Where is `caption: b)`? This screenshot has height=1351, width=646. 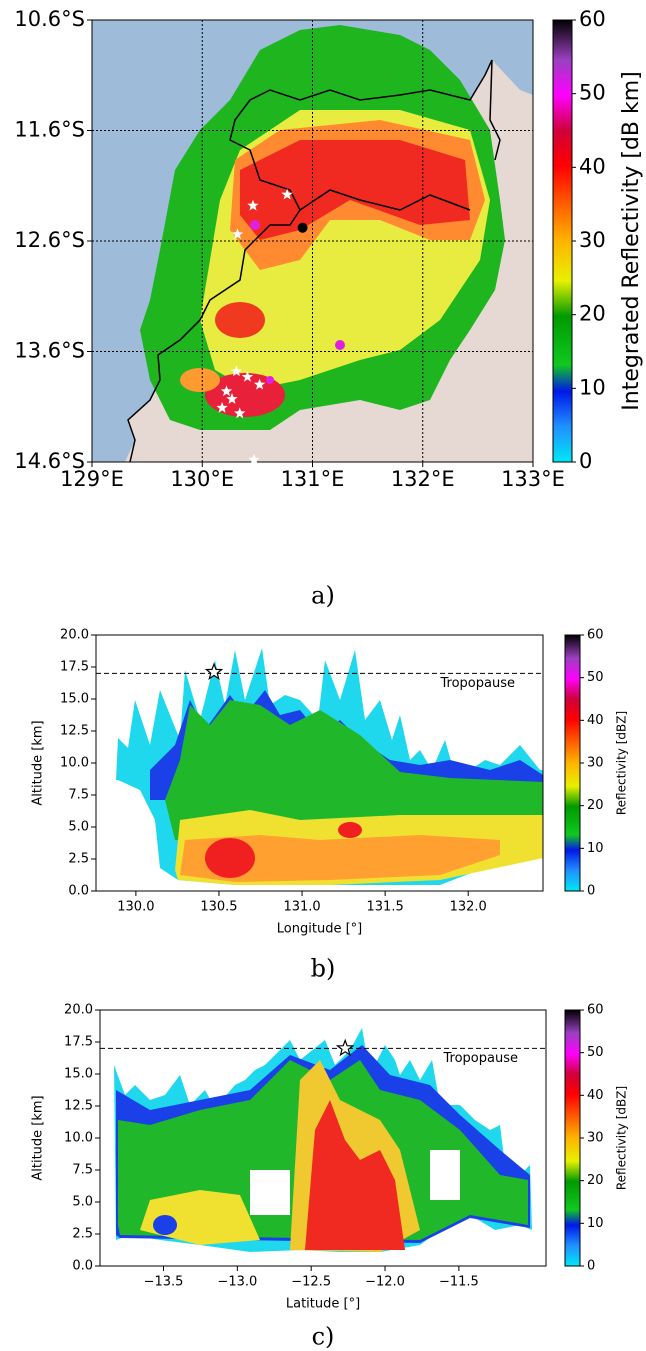 caption: b) is located at coordinates (323, 969).